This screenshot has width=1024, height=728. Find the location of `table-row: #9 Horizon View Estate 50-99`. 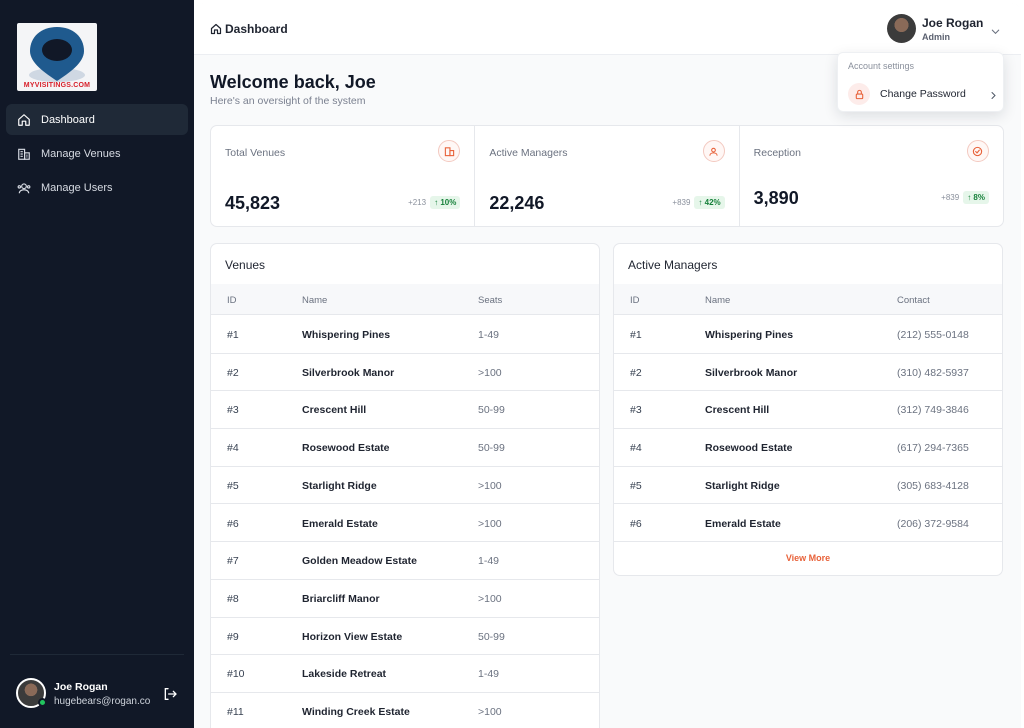

table-row: #9 Horizon View Estate 50-99 is located at coordinates (405, 637).